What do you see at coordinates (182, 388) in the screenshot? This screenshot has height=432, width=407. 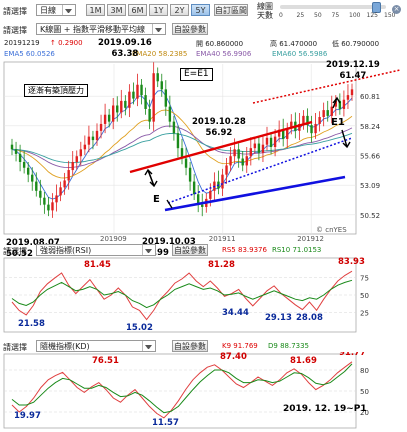 I see `kd-d9-line` at bounding box center [182, 388].